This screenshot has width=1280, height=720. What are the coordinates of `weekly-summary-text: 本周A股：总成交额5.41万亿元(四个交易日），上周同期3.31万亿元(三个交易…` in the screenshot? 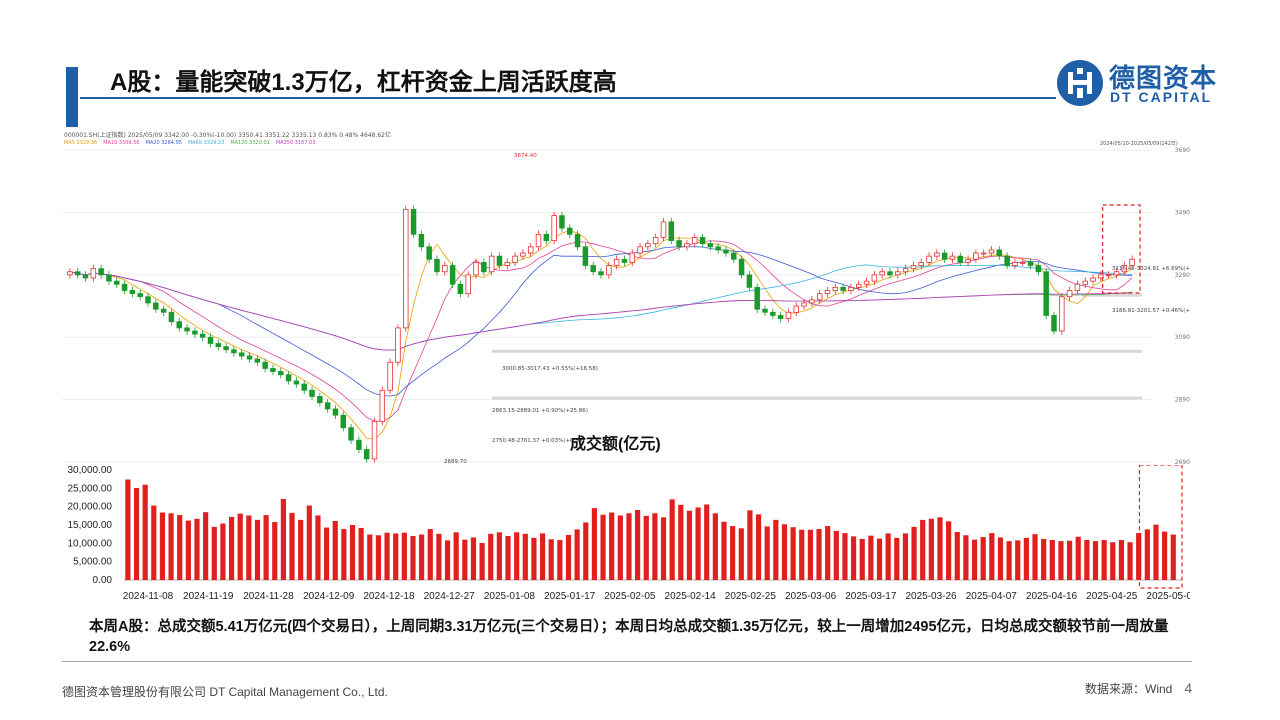 It's located at (629, 637).